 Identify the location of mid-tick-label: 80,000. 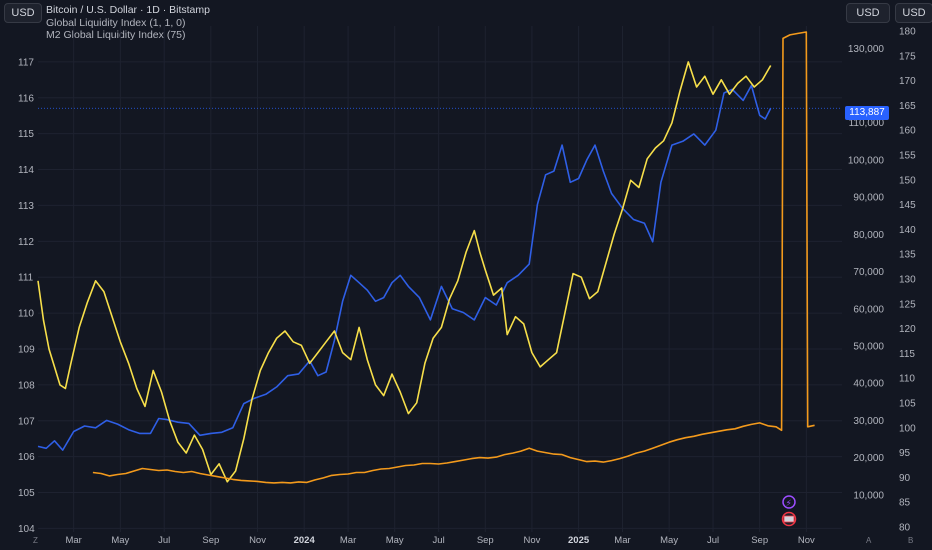
(868, 235).